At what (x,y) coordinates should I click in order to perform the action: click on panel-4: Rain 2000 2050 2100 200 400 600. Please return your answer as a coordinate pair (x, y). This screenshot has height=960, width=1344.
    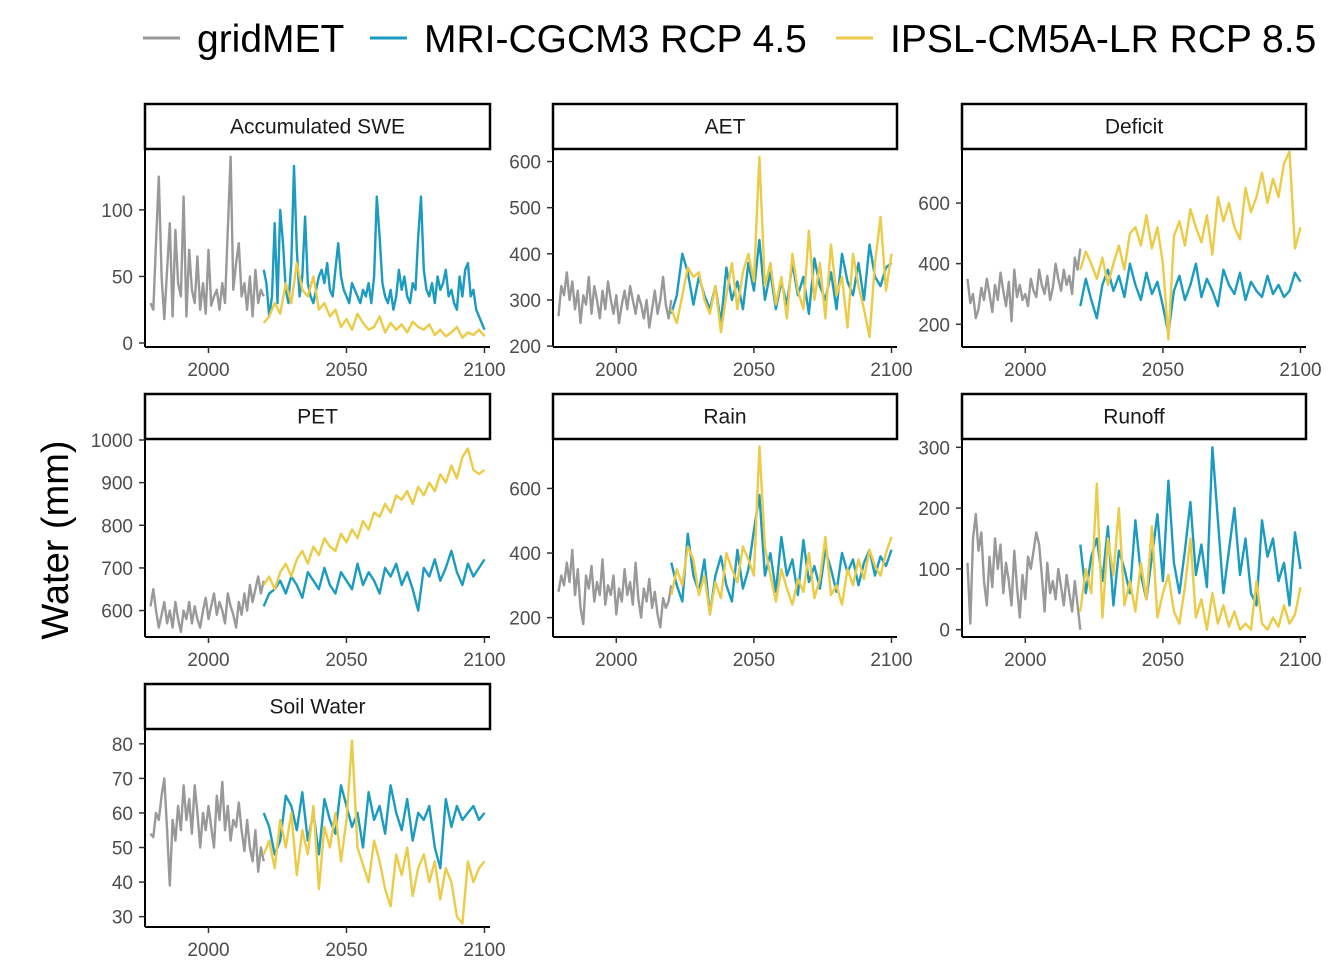
    Looking at the image, I should click on (711, 531).